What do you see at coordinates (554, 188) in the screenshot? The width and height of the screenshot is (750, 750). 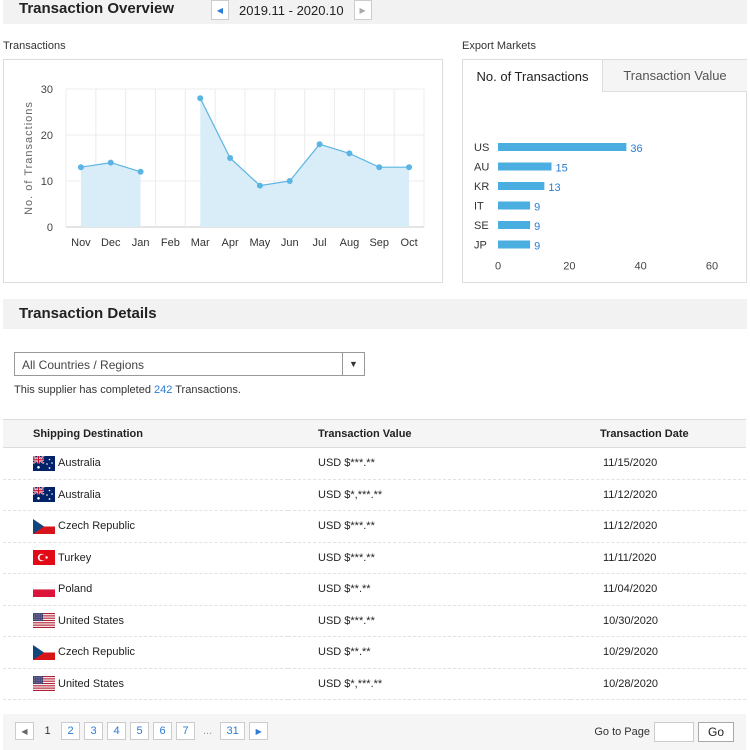 I see `bar-value-label: 13` at bounding box center [554, 188].